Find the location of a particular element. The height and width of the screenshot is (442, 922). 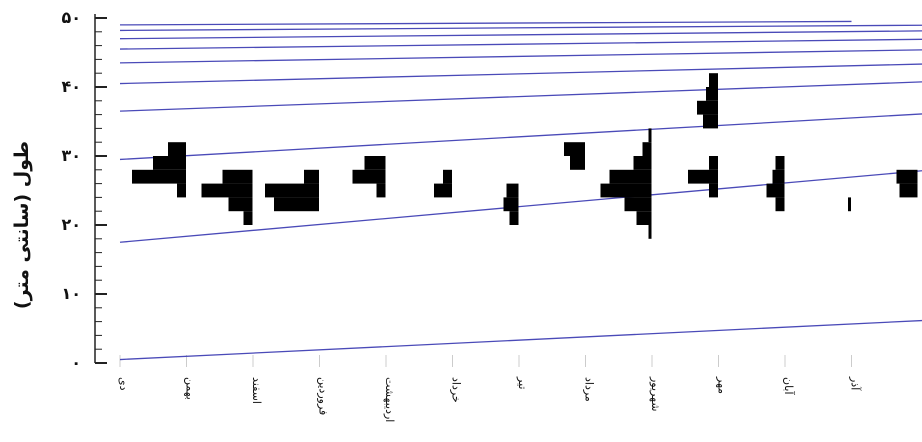

x-tick-label: شهریور is located at coordinates (655, 393).